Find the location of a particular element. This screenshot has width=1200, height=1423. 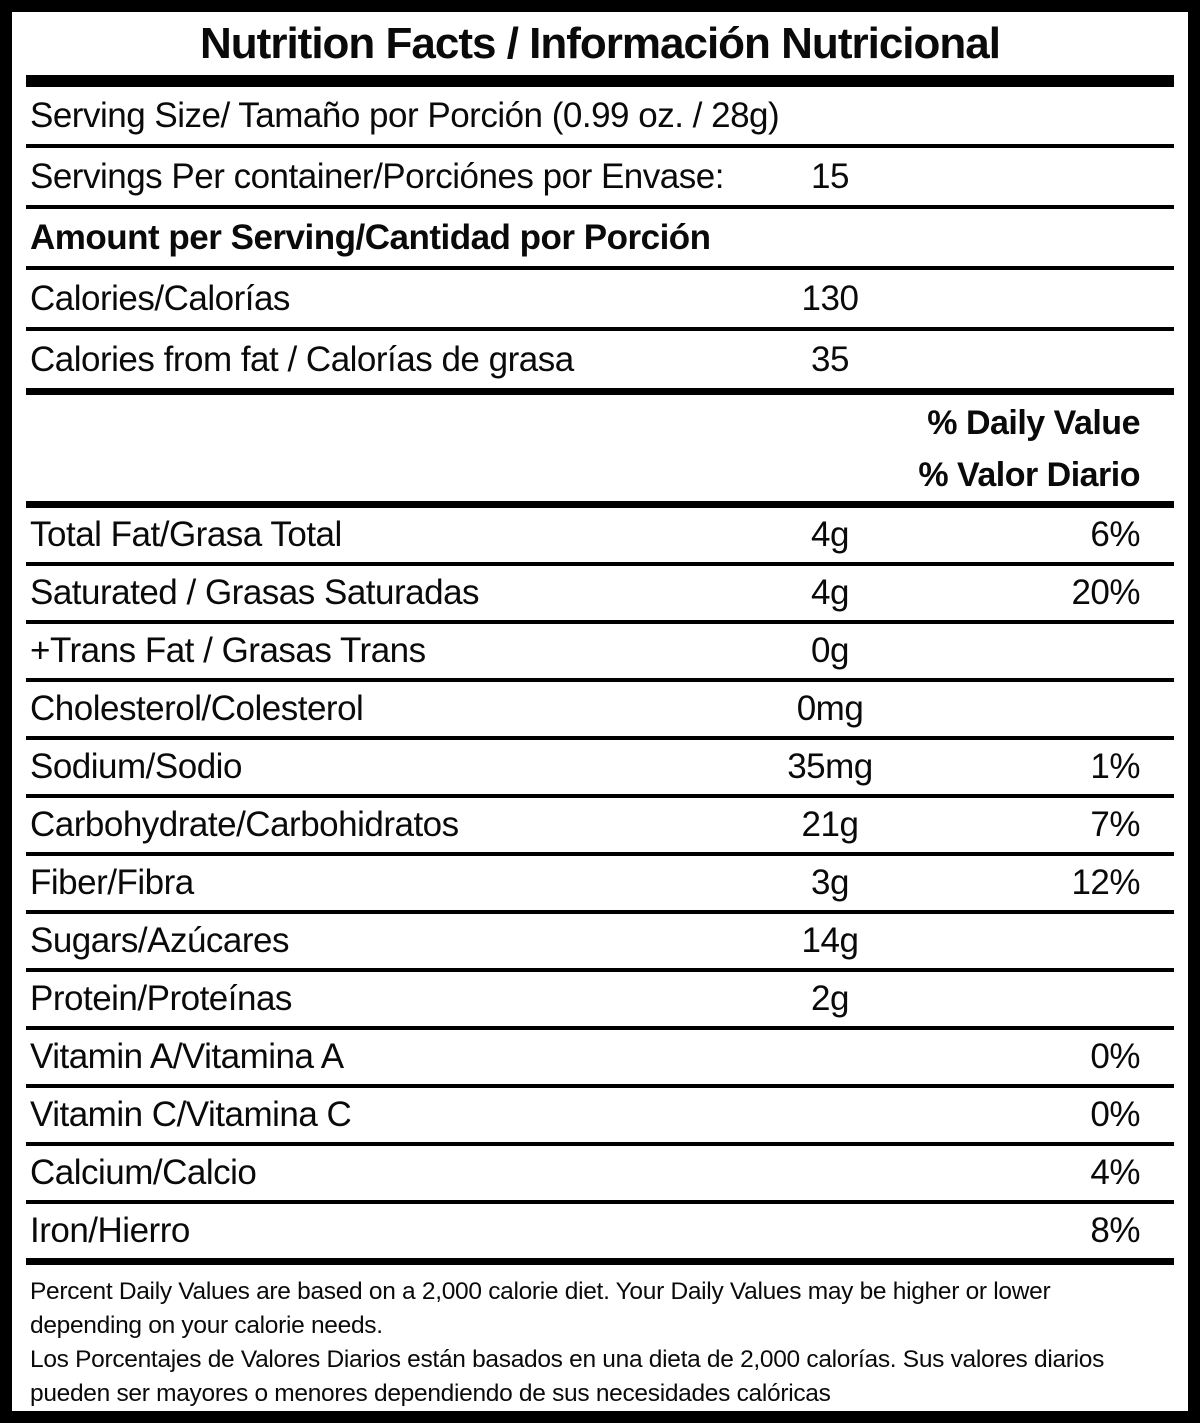

title-separator-bar is located at coordinates (600, 81).